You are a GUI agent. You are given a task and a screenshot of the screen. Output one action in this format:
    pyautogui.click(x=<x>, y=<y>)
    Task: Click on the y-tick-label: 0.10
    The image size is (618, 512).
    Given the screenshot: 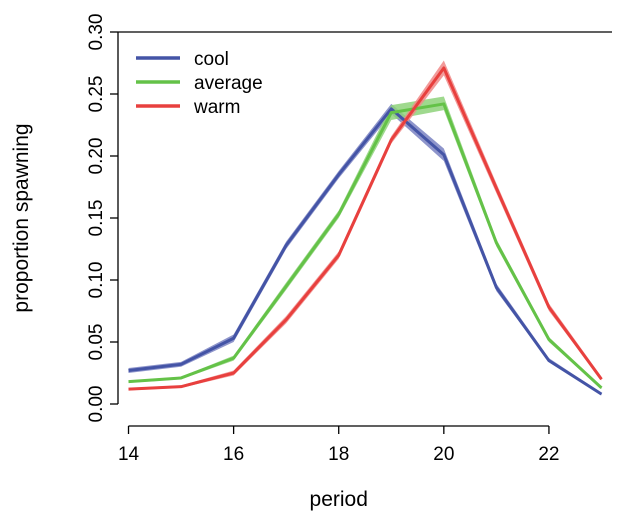 What is the action you would take?
    pyautogui.click(x=96, y=280)
    